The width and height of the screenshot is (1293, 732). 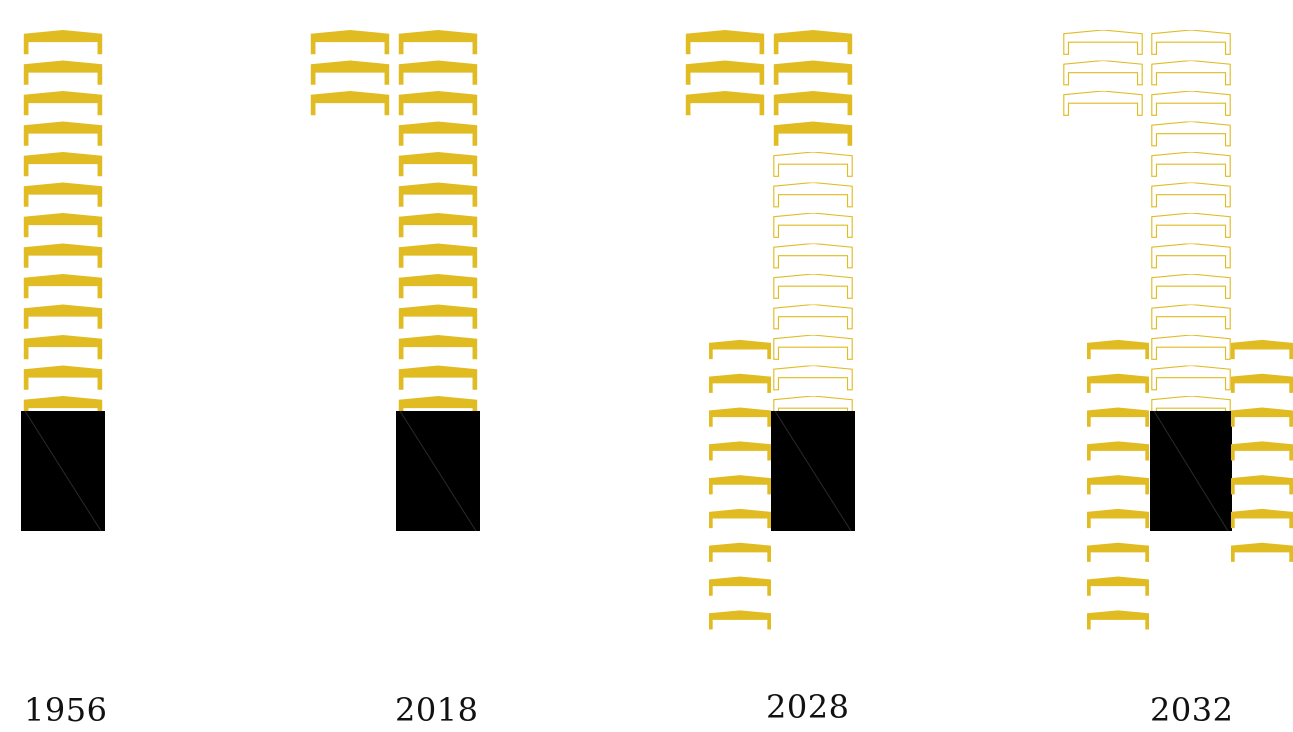 I want to click on phase-2018, so click(x=395, y=281).